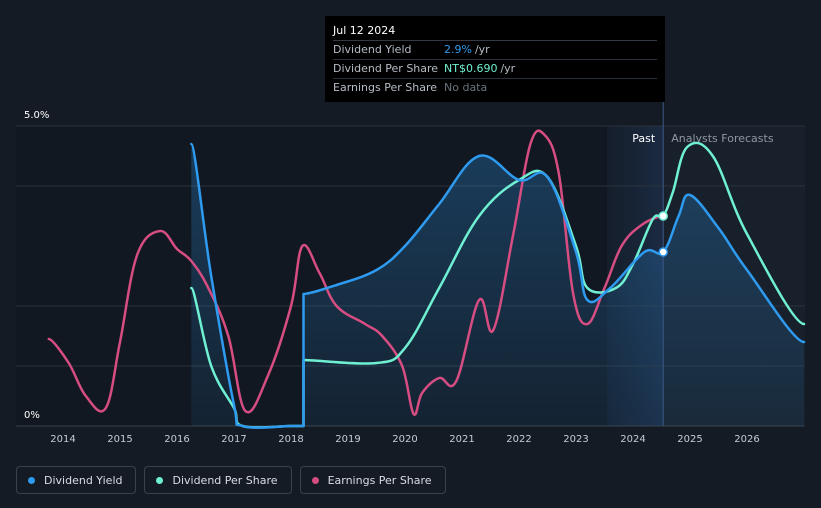 The height and width of the screenshot is (508, 821). What do you see at coordinates (495, 31) in the screenshot?
I see `tooltip-date: Jul 12 2024` at bounding box center [495, 31].